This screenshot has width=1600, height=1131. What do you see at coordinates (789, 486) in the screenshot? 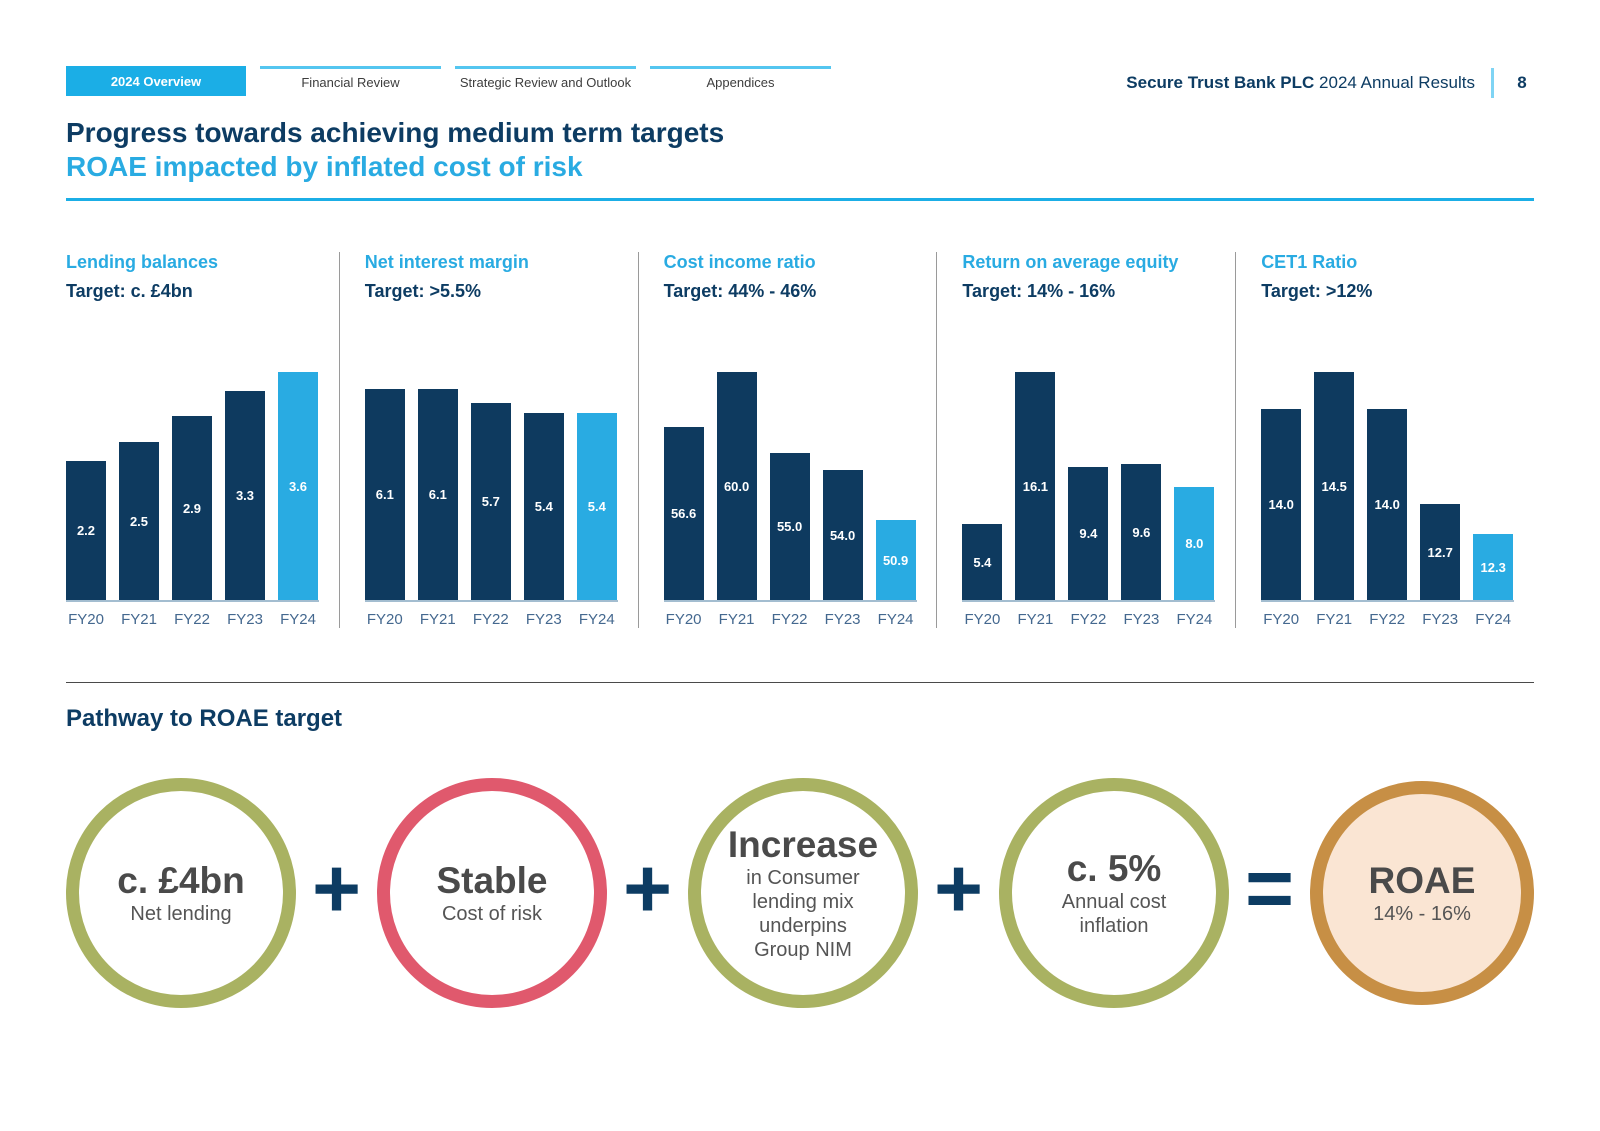
I see `chart-plot: 56.6 60.0 55.0 54.0 50.9` at bounding box center [789, 486].